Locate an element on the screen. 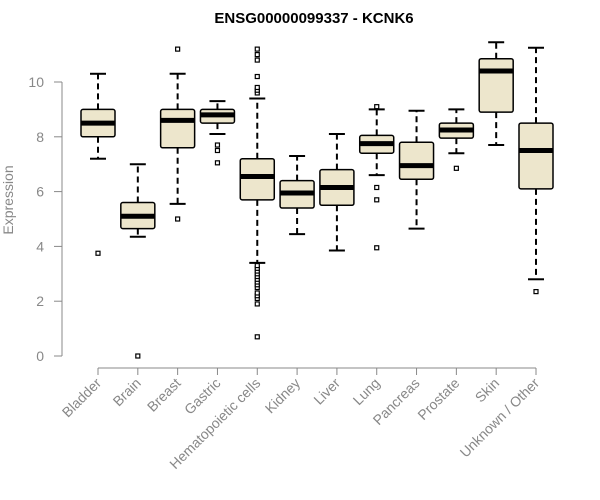 This screenshot has width=600, height=500. box-liver is located at coordinates (337, 192).